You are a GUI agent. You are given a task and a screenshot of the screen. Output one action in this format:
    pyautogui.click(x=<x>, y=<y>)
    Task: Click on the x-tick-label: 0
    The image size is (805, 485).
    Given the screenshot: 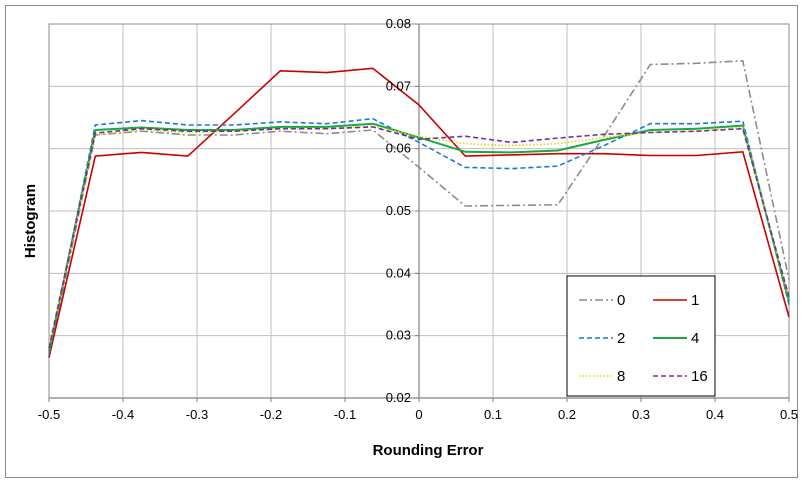 What is the action you would take?
    pyautogui.click(x=418, y=414)
    